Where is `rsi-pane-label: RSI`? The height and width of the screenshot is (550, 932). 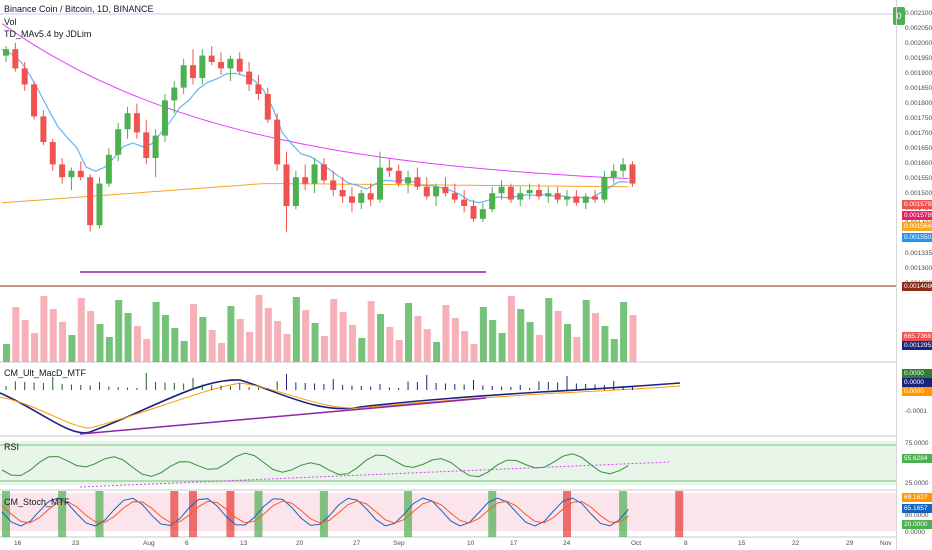
rsi-pane-label: RSI is located at coordinates (12, 447).